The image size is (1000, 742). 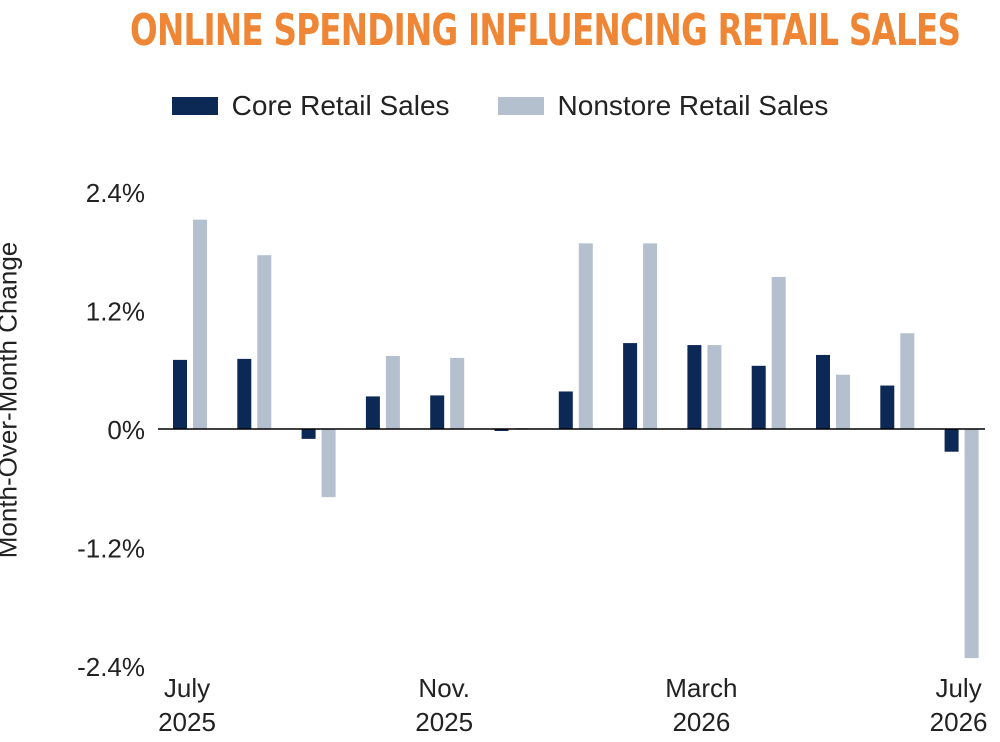 I want to click on x-tick-label: March, so click(x=701, y=688).